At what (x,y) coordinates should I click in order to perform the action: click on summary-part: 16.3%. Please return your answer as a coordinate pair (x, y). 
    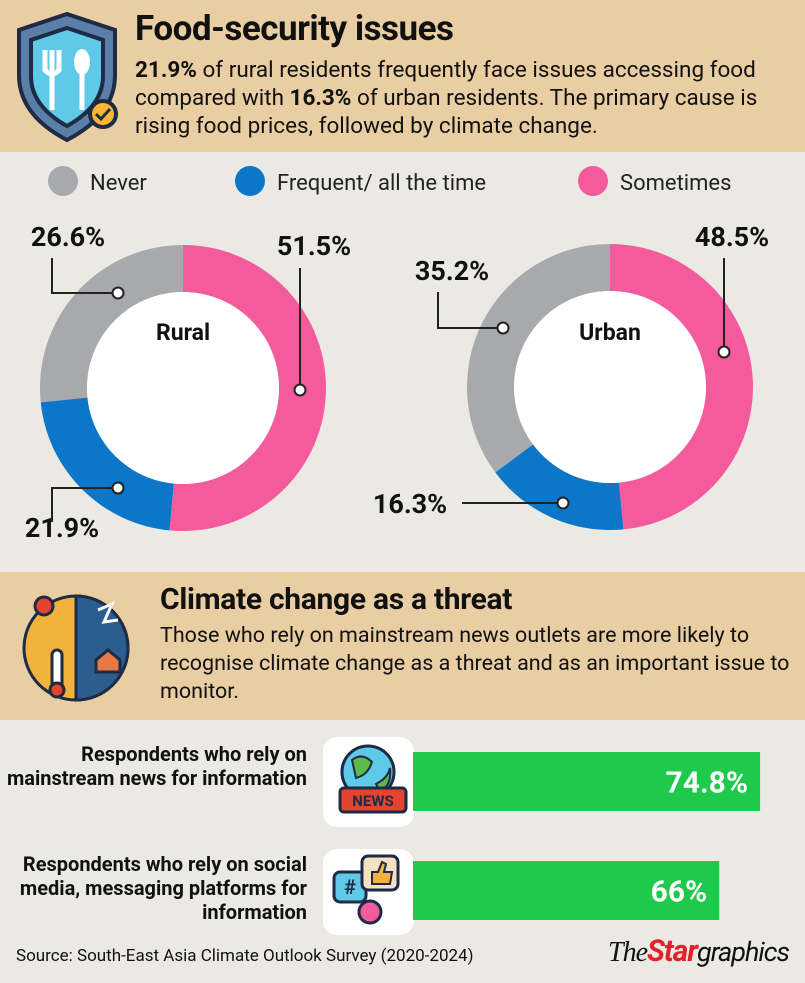
    Looking at the image, I should click on (320, 98).